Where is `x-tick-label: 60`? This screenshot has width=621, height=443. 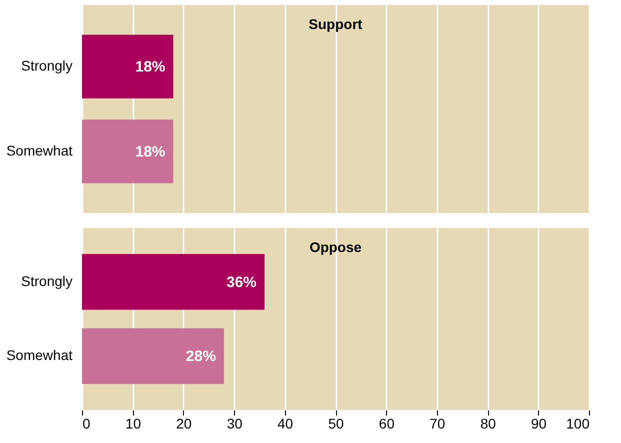 x-tick-label: 60 is located at coordinates (386, 424).